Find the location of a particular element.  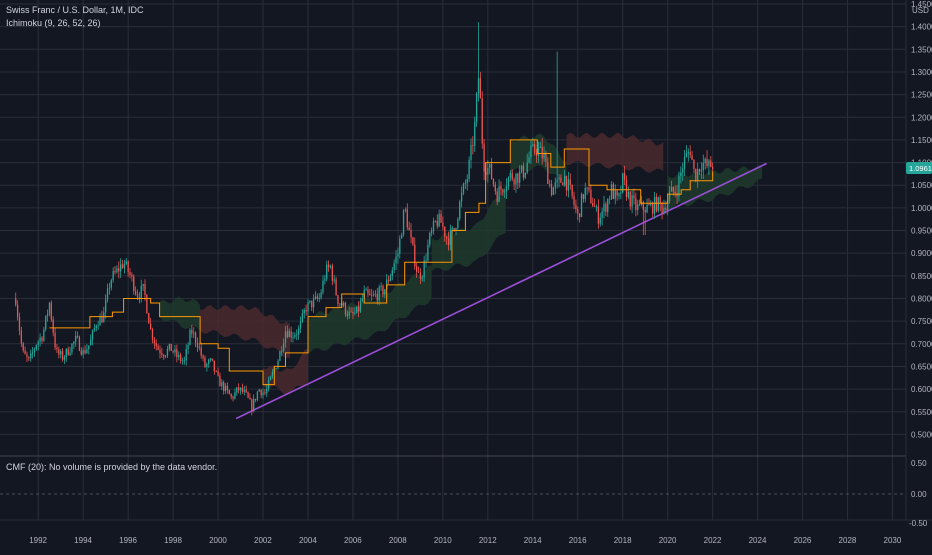

symbol-title: Swiss Franc / U.S. Dollar, 1M, IDC is located at coordinates (75, 10).